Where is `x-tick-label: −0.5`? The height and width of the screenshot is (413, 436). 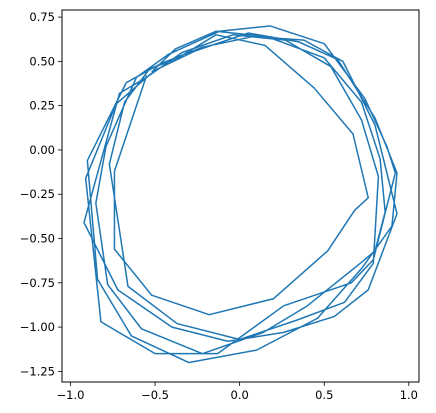 x-tick-label: −0.5 is located at coordinates (155, 395).